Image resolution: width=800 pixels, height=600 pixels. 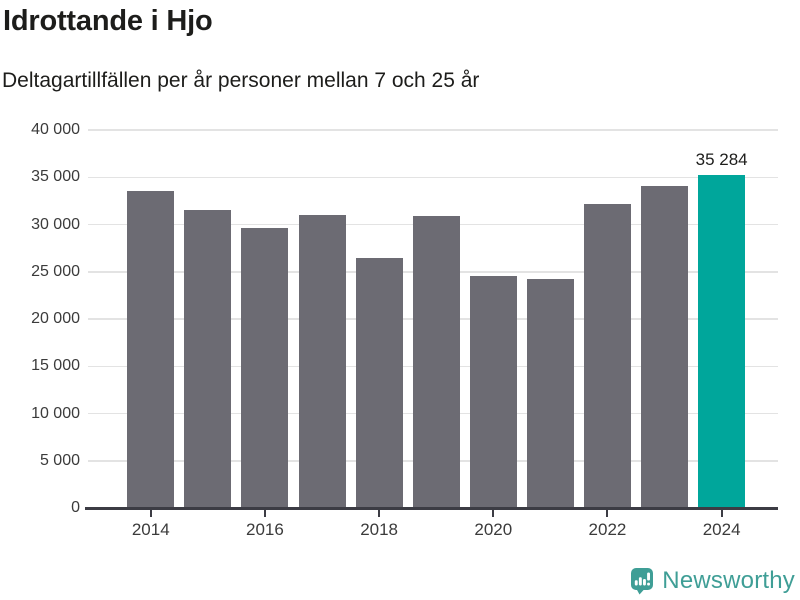 I want to click on value-label: 35 284, so click(x=721, y=159).